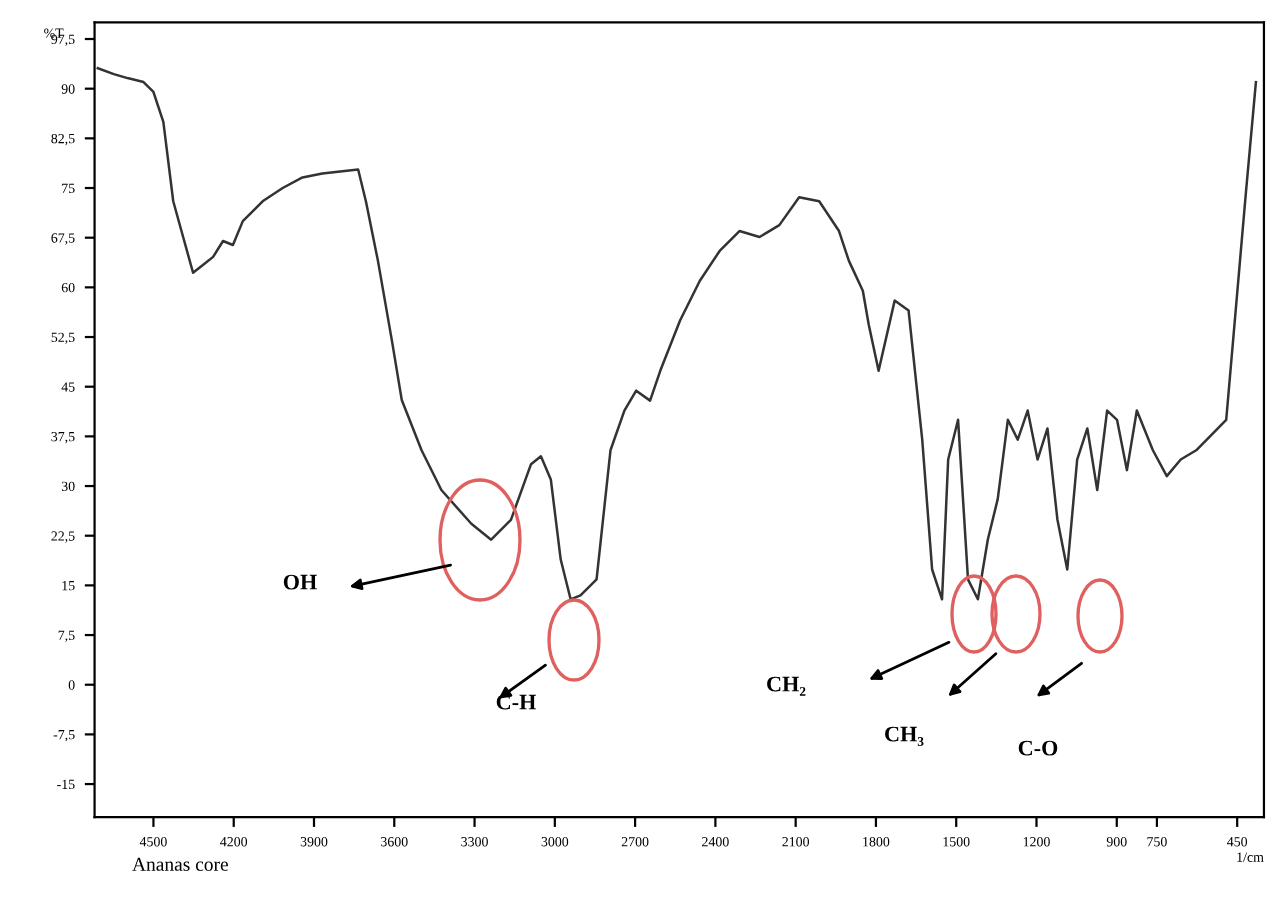 This screenshot has height=898, width=1278. I want to click on annotation: CH₂, so click(786, 686).